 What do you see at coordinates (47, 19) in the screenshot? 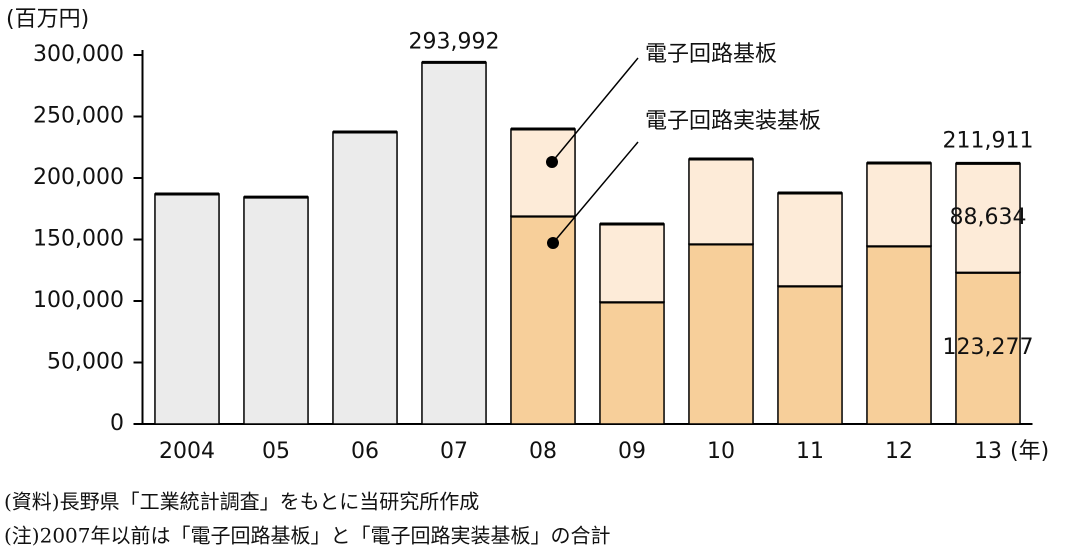
I see `y-unit-label: (百万円)` at bounding box center [47, 19].